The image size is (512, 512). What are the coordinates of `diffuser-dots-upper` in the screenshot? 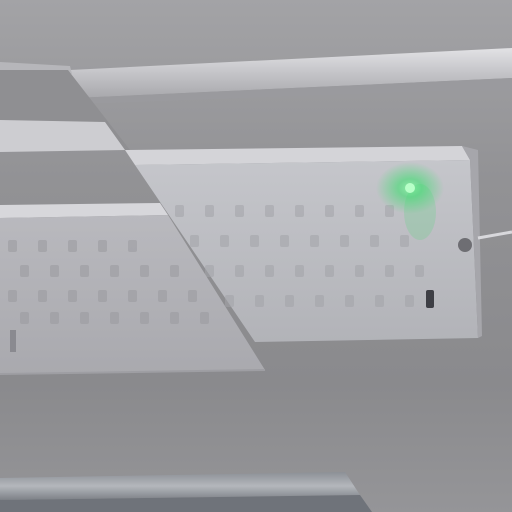 It's located at (299, 256).